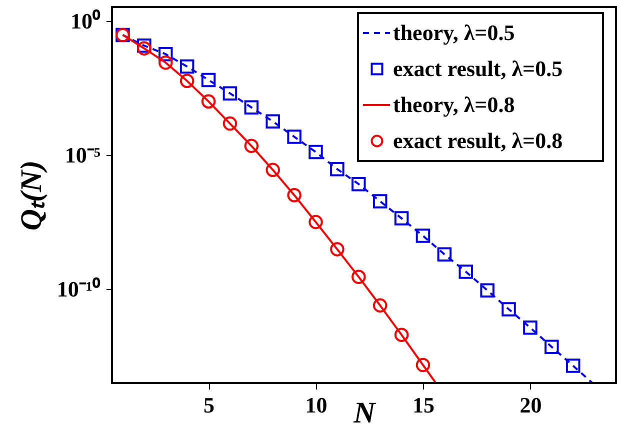 The height and width of the screenshot is (431, 637). Describe the element at coordinates (85, 21) in the screenshot. I see `y-tick-label: 10⁰` at that location.